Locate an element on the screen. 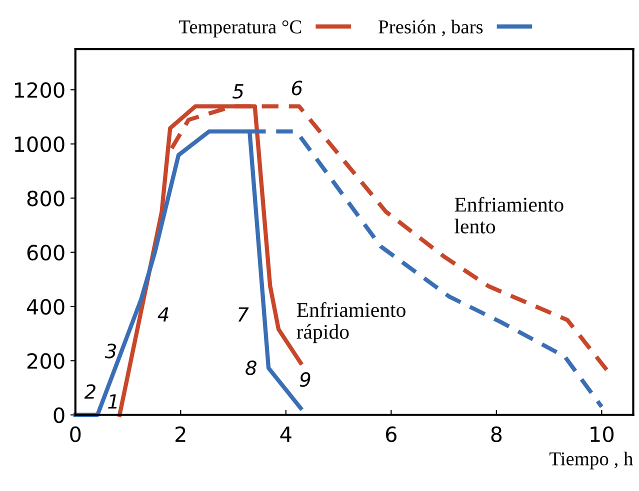 This screenshot has height=491, width=639. y-tick-label: 200 is located at coordinates (45, 361).